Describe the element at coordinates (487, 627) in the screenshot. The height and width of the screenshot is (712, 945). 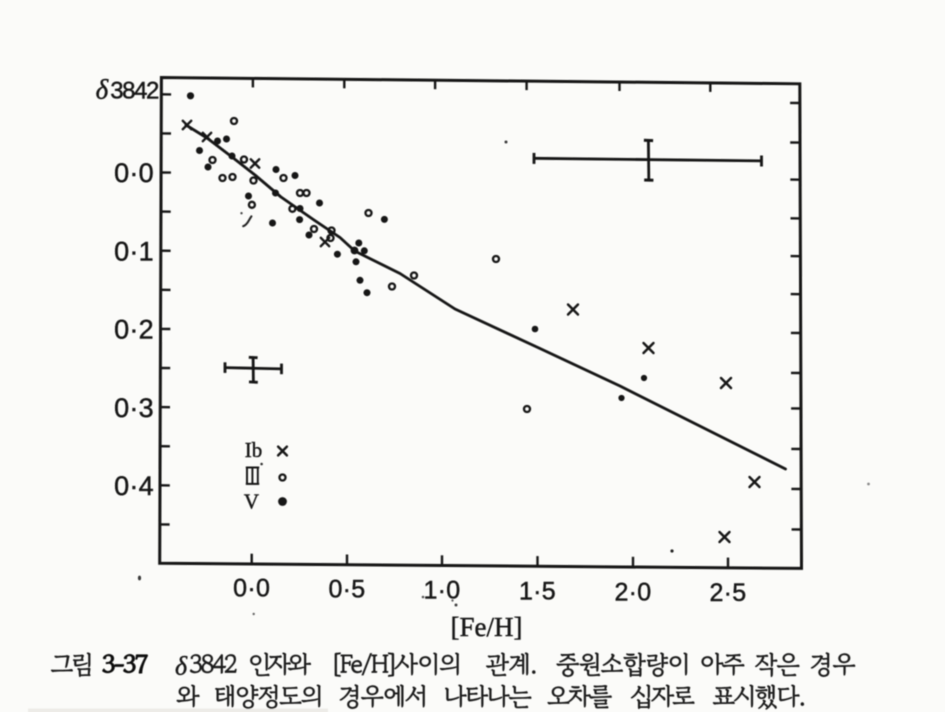
I see `svg-text: [Fe/H]` at that location.